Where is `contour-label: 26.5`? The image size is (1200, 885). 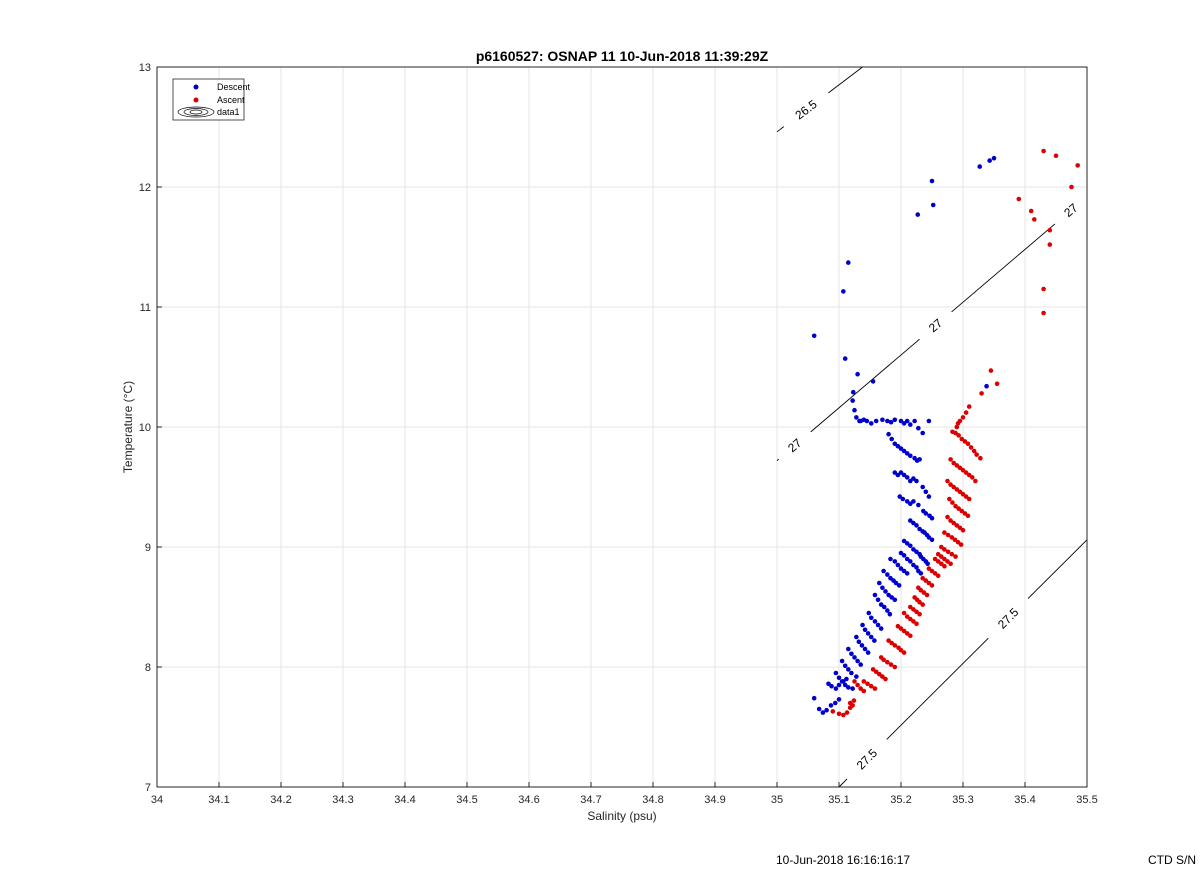
contour-label: 26.5 is located at coordinates (806, 109).